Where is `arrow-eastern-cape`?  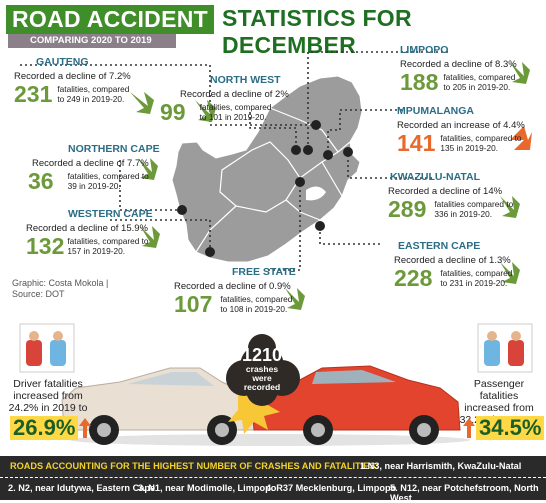 arrow-eastern-cape is located at coordinates (510, 273).